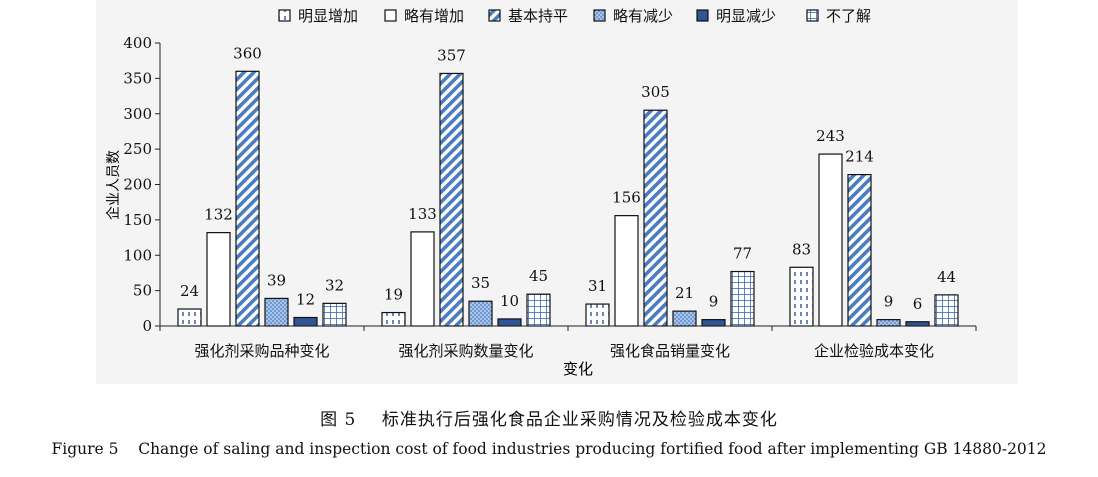 The height and width of the screenshot is (477, 1098). What do you see at coordinates (859, 157) in the screenshot?
I see `data-label: 214` at bounding box center [859, 157].